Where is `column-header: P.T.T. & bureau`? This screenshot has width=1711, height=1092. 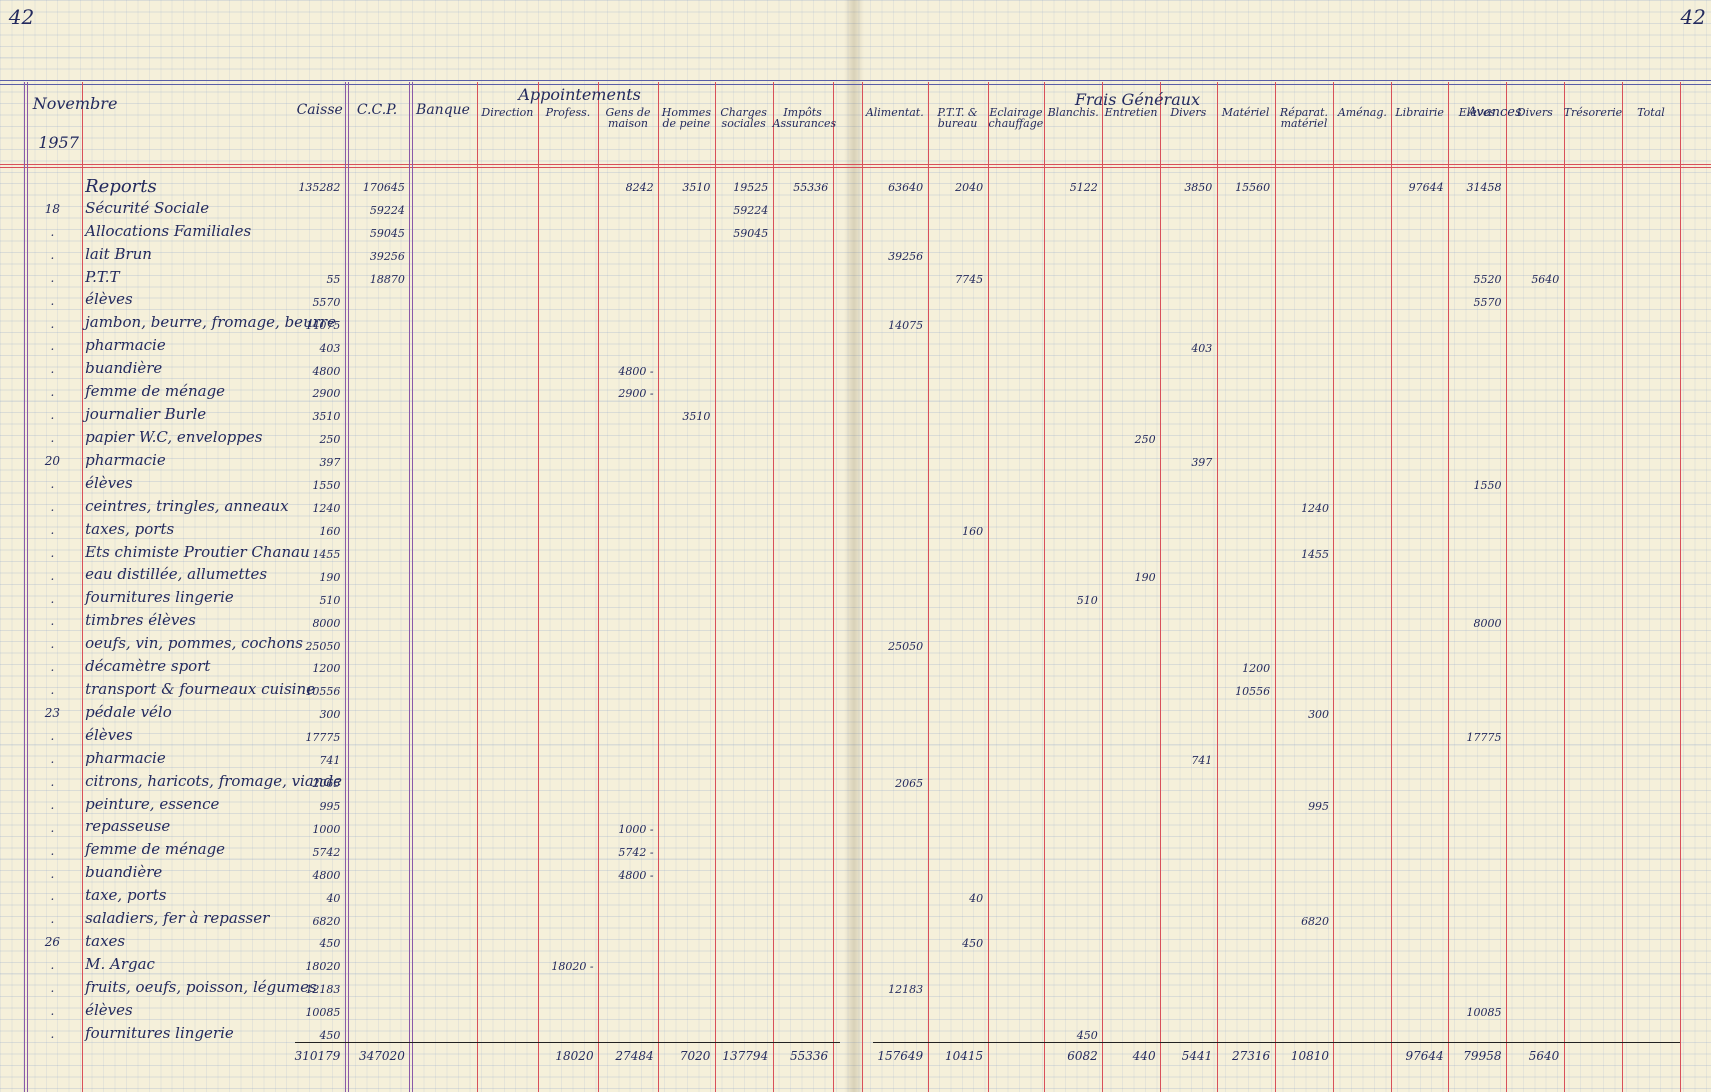 column-header: P.T.T. & bureau is located at coordinates (957, 118).